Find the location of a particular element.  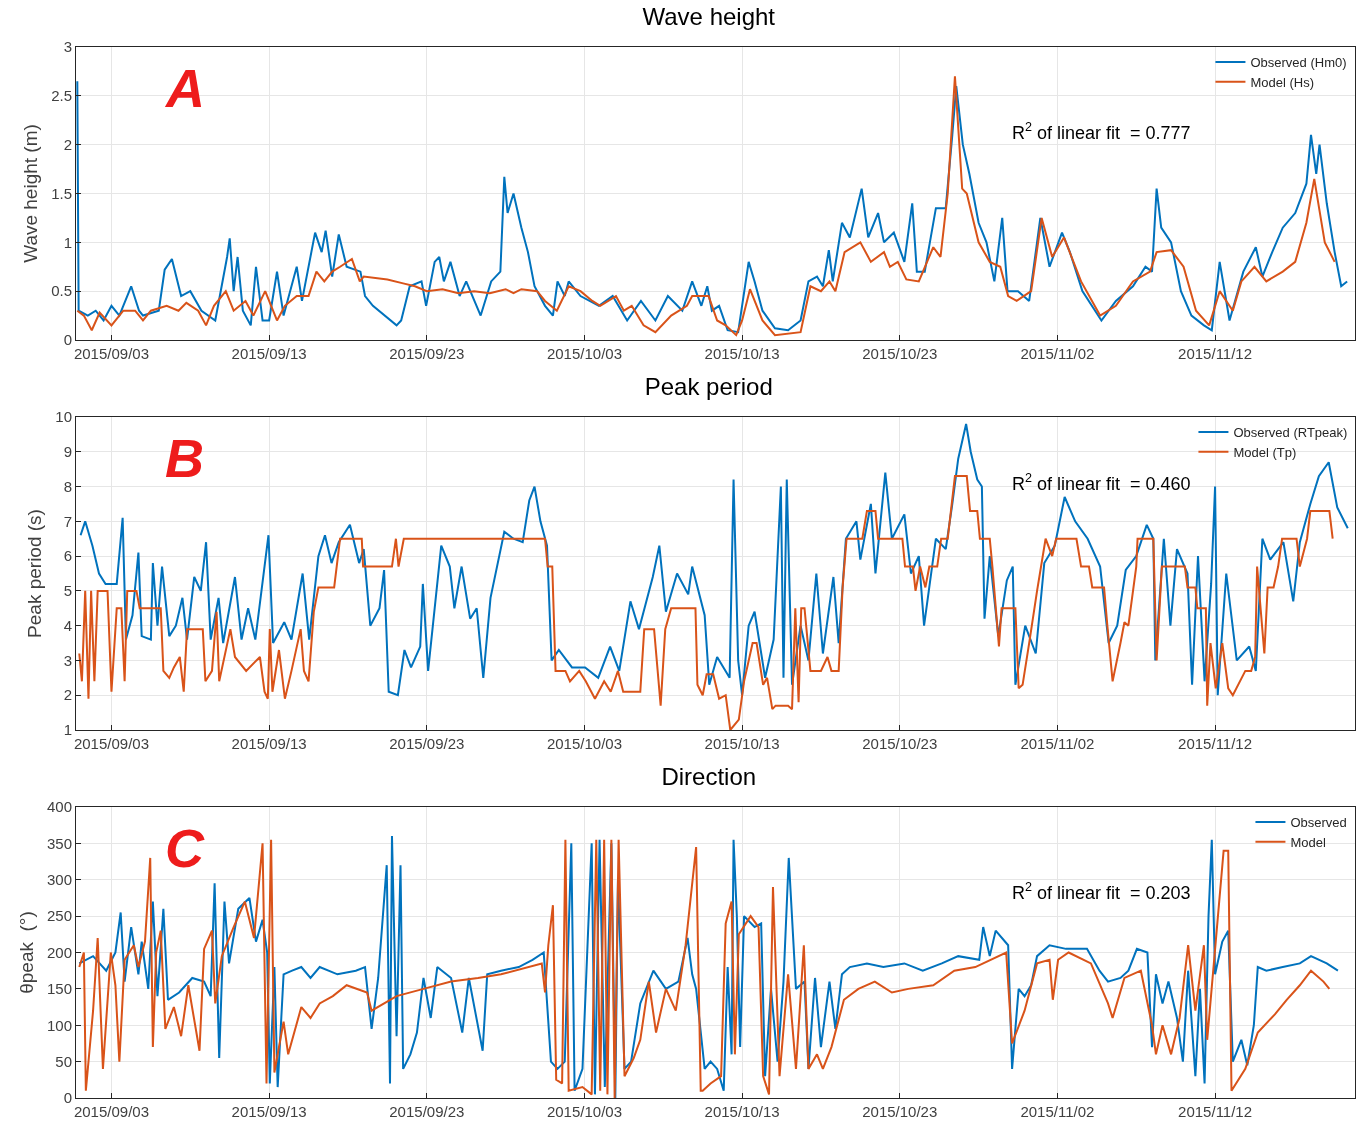

y-axis-title: Wave height (m) is located at coordinates (30, 193).